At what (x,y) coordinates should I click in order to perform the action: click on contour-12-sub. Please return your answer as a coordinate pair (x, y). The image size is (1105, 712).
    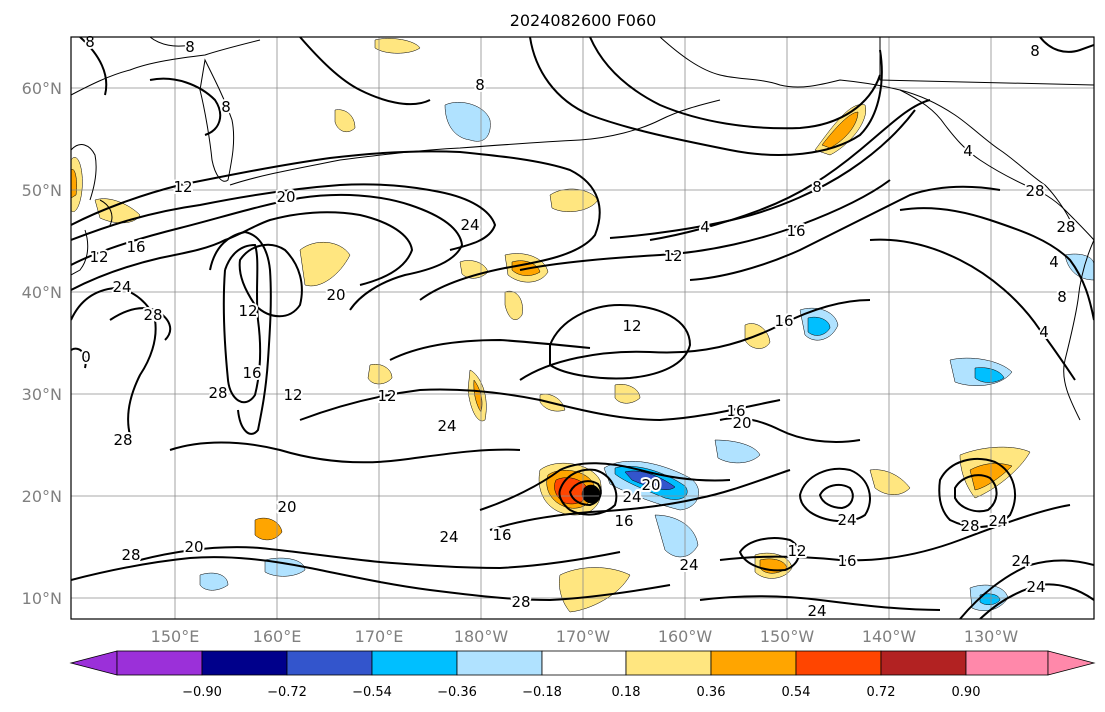
    Looking at the image, I should click on (620, 341).